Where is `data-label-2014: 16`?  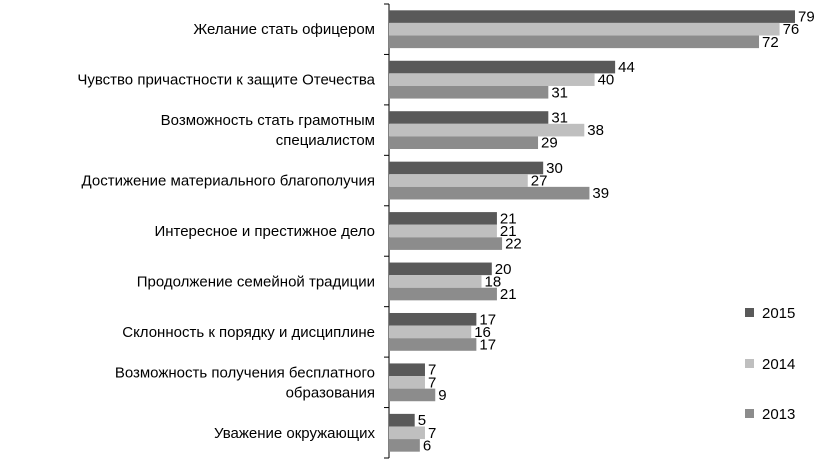
data-label-2014: 16 is located at coordinates (482, 332).